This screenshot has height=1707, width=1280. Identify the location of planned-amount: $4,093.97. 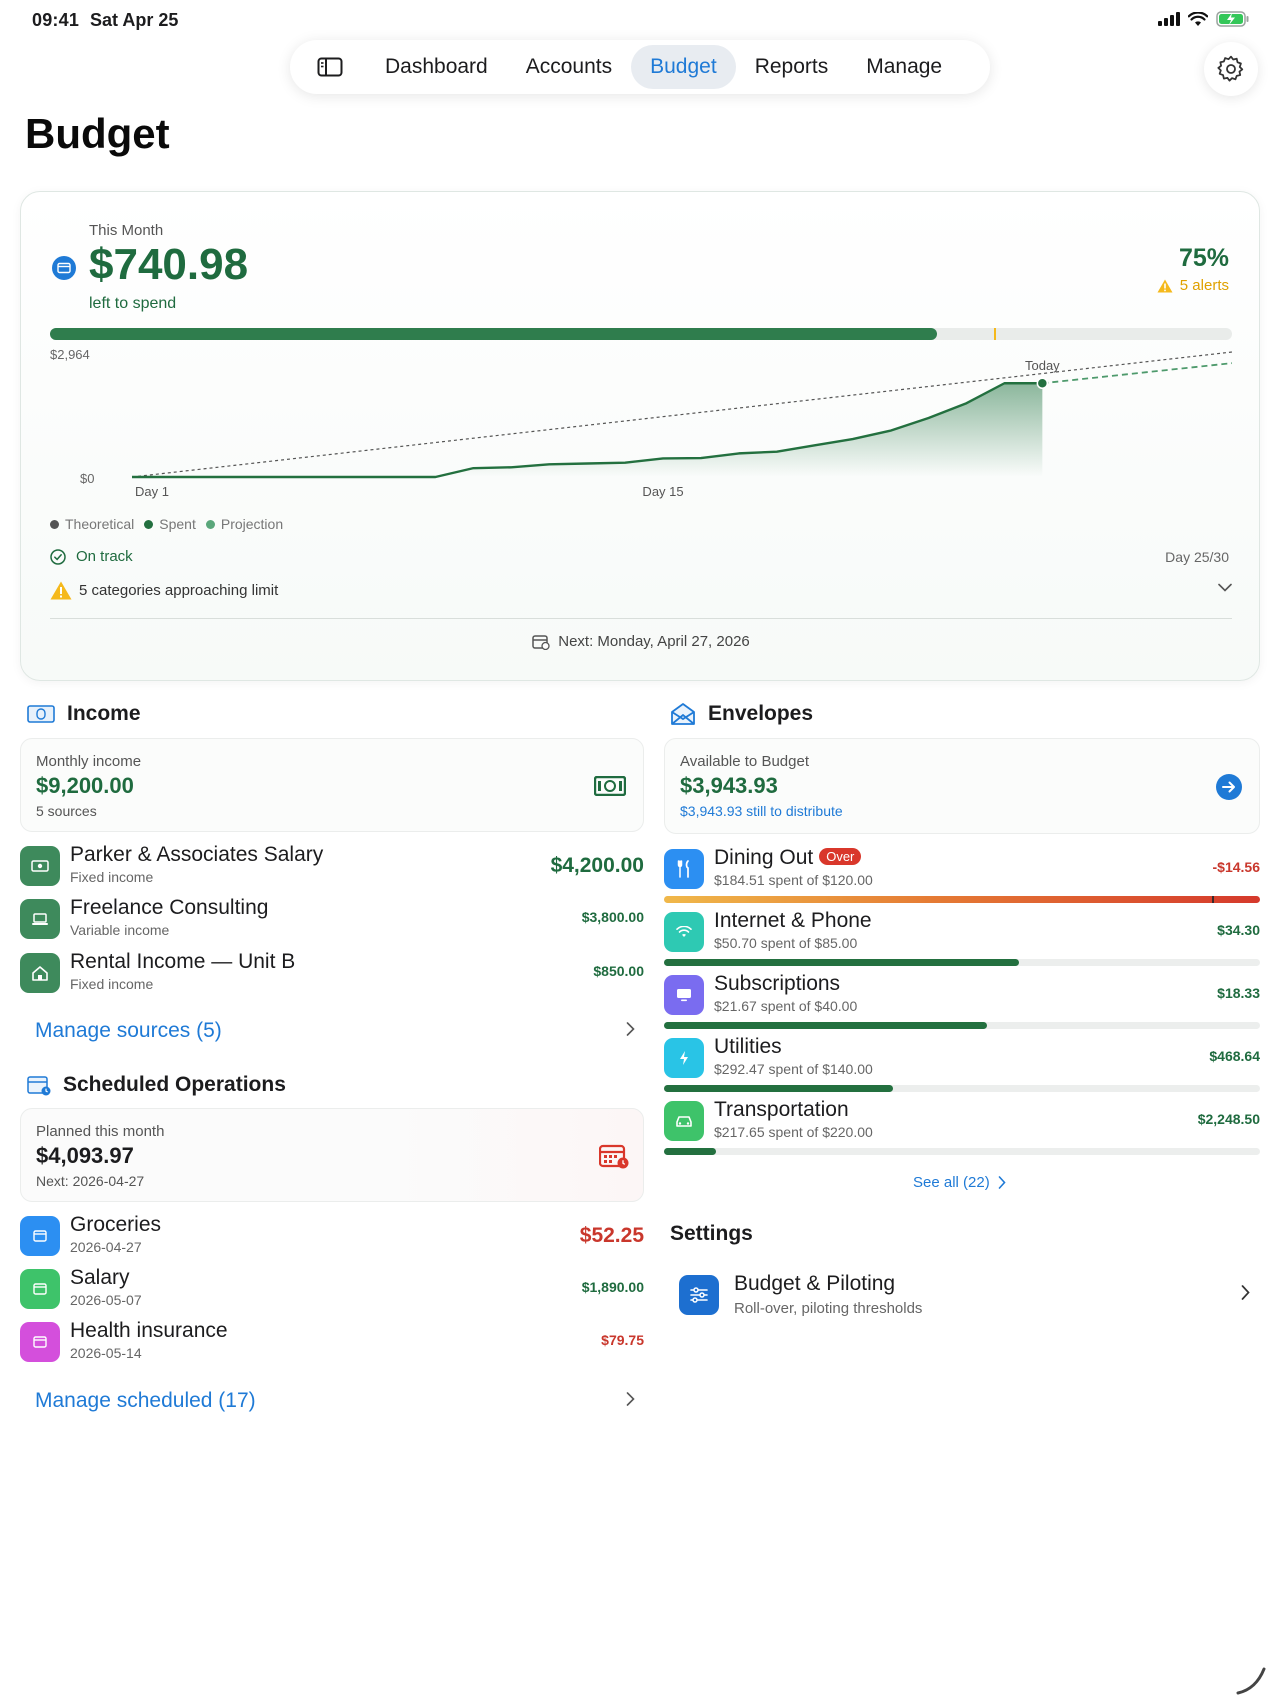
(85, 1155).